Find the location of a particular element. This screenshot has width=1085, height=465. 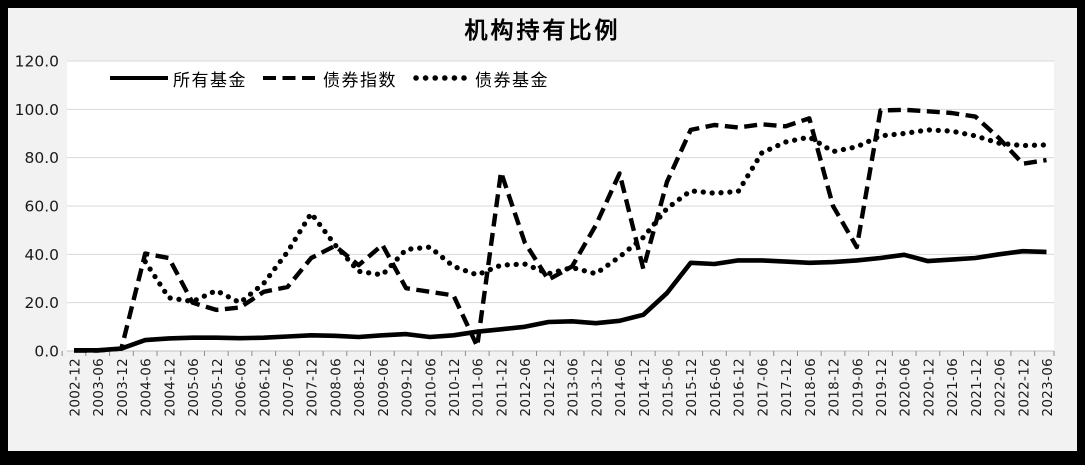

x-axis-tick-label: 2010-12 is located at coordinates (455, 387).